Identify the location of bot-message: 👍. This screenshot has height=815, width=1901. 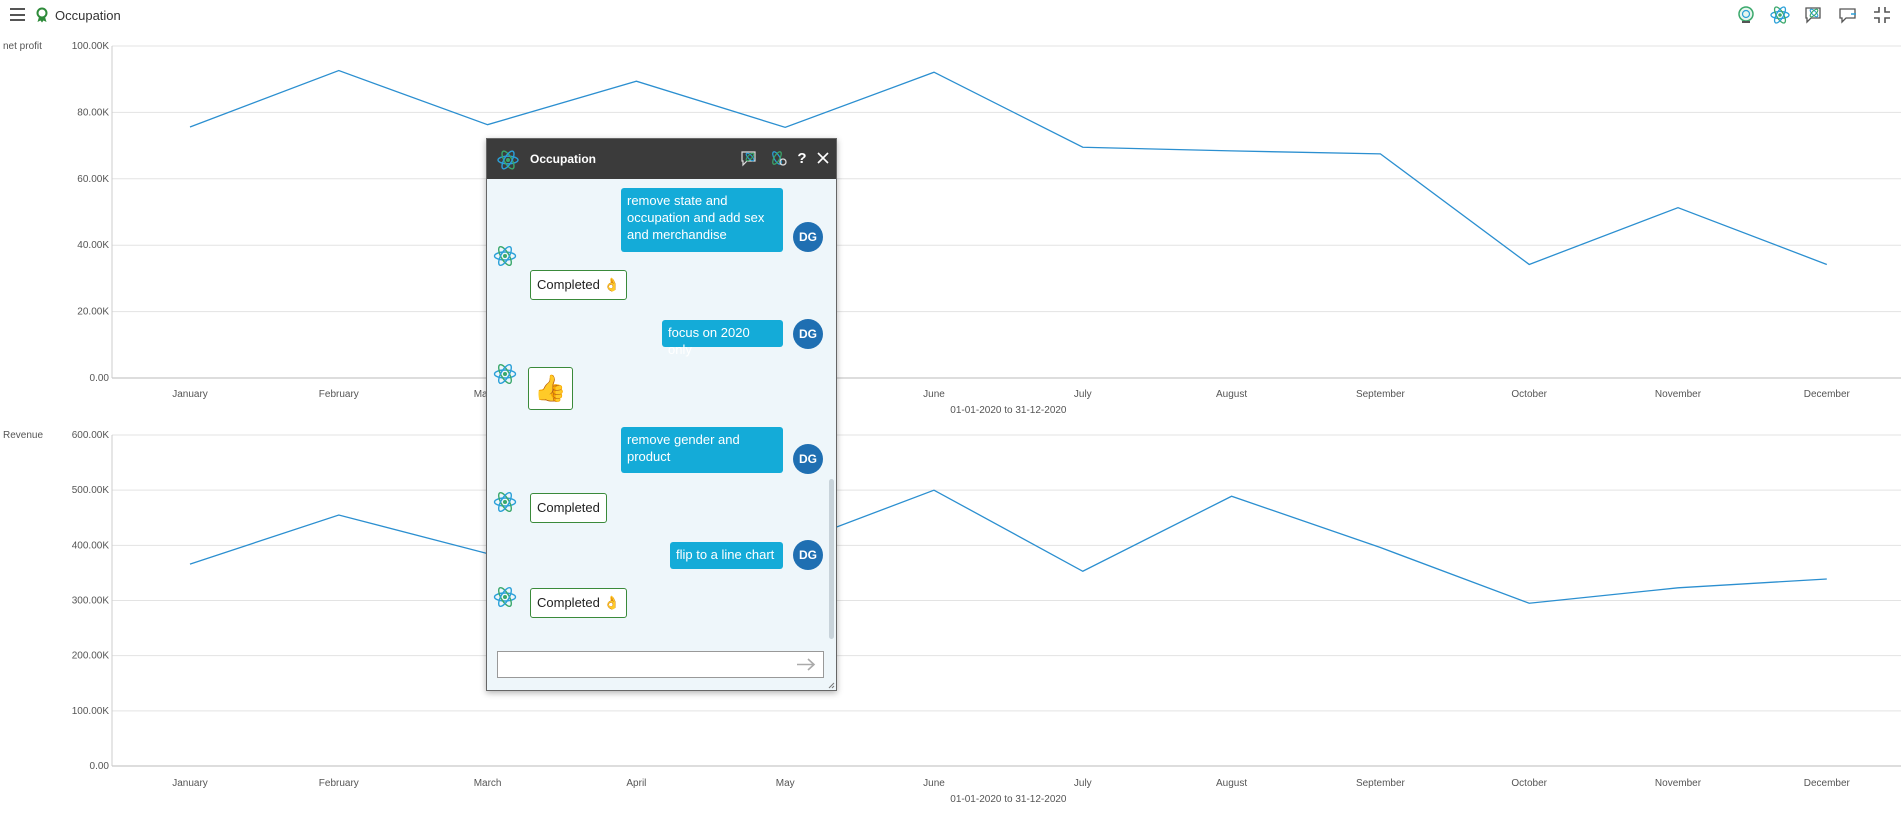
(550, 388).